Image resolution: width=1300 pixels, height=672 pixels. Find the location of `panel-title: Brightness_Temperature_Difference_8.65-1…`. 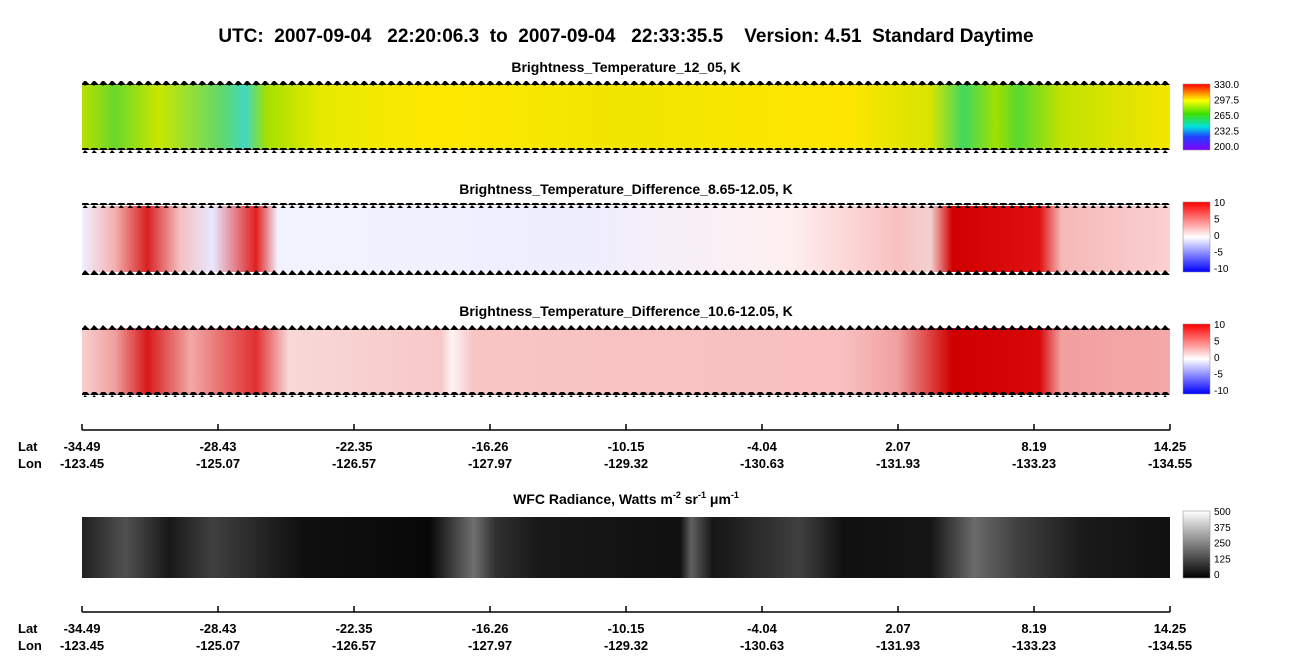

panel-title: Brightness_Temperature_Difference_8.65-1… is located at coordinates (626, 189).